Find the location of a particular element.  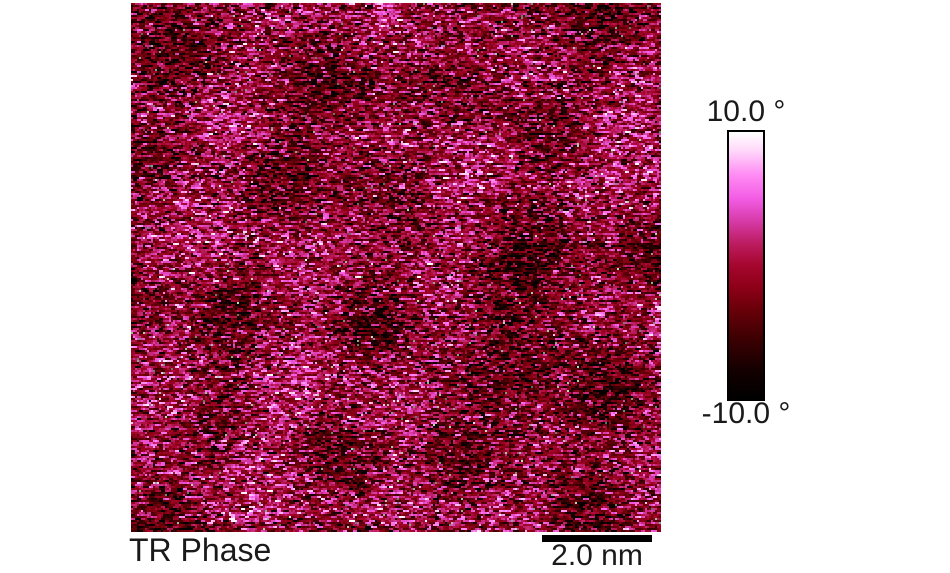

scale-bar is located at coordinates (597, 538).